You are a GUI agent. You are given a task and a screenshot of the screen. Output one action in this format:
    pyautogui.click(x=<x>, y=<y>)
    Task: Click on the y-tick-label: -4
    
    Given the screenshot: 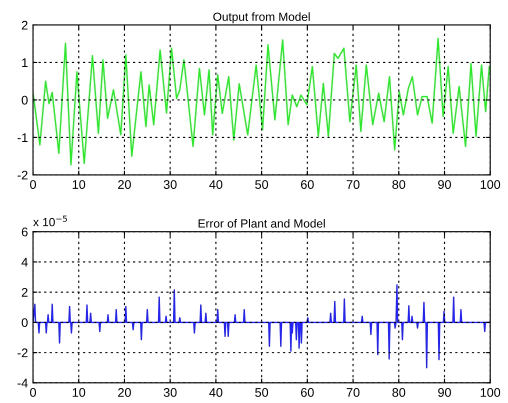 What is the action you would take?
    pyautogui.click(x=23, y=383)
    